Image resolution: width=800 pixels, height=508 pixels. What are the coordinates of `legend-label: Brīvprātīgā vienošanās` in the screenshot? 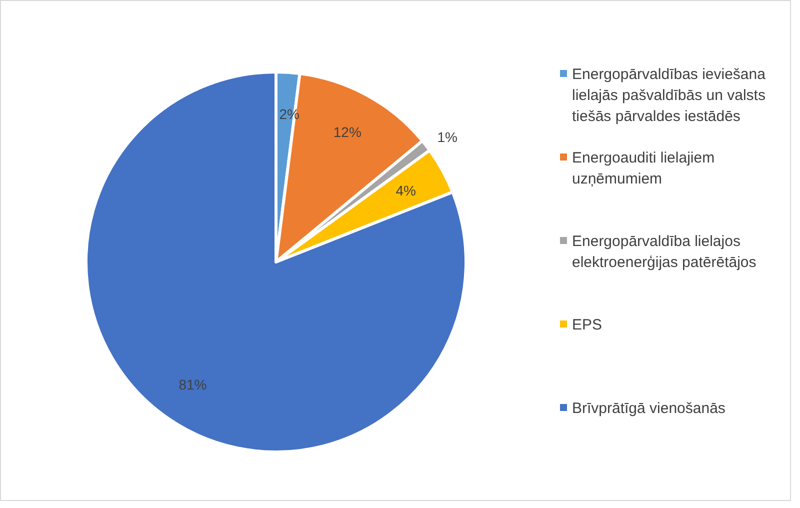 It's located at (649, 408).